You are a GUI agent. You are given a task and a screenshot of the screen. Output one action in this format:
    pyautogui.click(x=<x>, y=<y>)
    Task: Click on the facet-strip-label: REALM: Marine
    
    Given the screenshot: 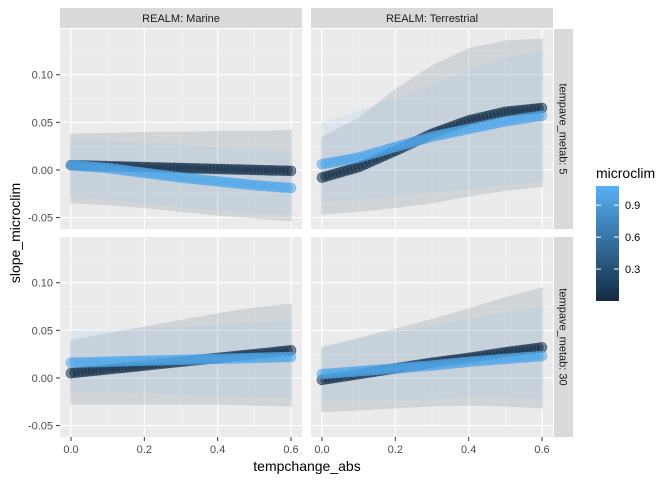 What is the action you would take?
    pyautogui.click(x=181, y=19)
    